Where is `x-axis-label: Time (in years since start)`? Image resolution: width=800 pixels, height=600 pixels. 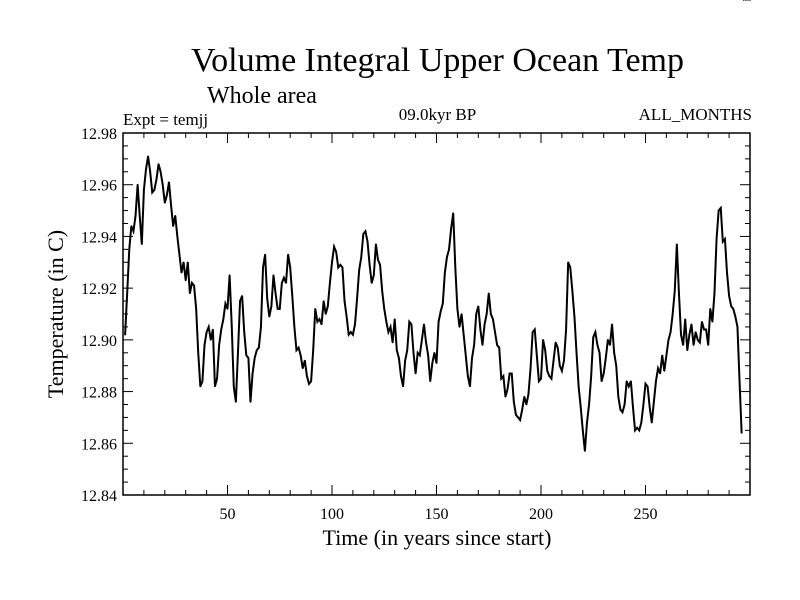
x-axis-label: Time (in years since start) is located at coordinates (437, 537).